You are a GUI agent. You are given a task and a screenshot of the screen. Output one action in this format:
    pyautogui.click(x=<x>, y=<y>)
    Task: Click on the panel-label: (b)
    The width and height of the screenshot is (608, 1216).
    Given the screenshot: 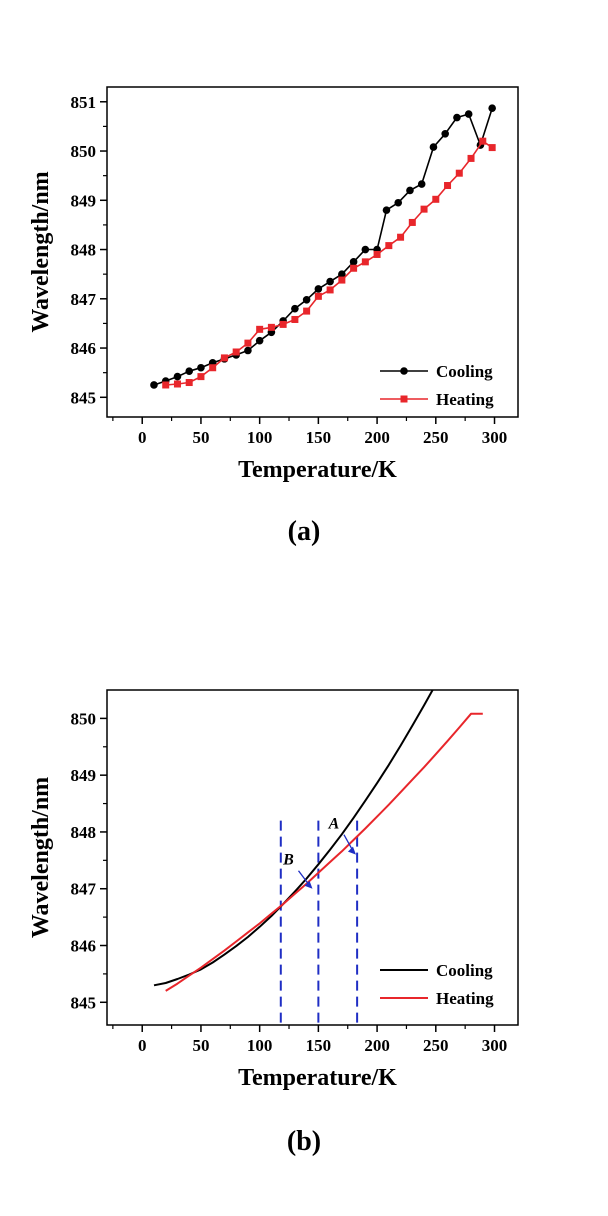 What is the action you would take?
    pyautogui.click(x=304, y=1141)
    